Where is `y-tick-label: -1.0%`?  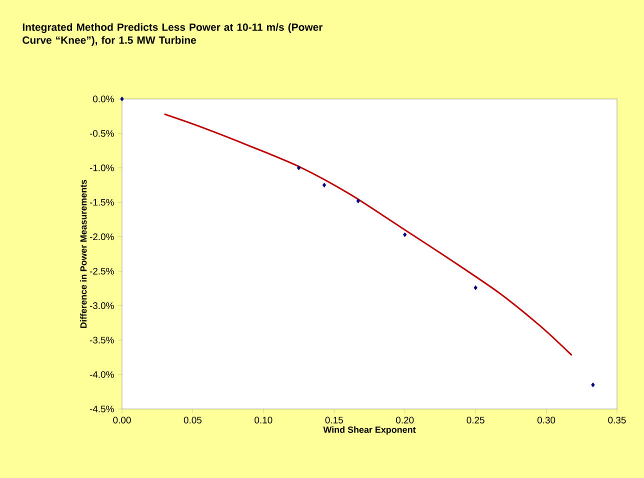
y-tick-label: -1.0% is located at coordinates (102, 168).